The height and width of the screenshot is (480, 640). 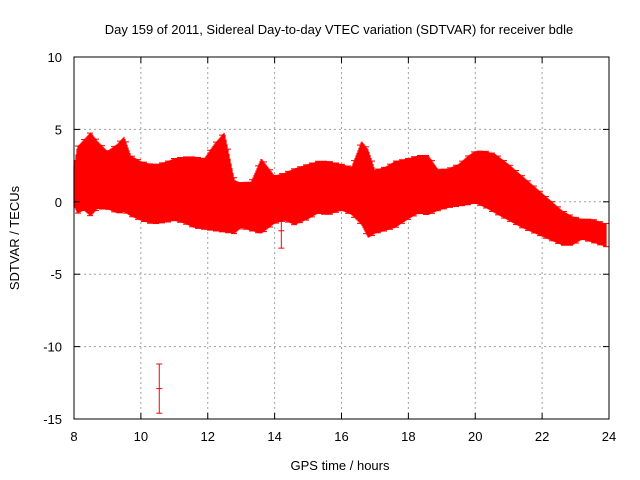 What do you see at coordinates (408, 436) in the screenshot?
I see `x-tick-label: 18` at bounding box center [408, 436].